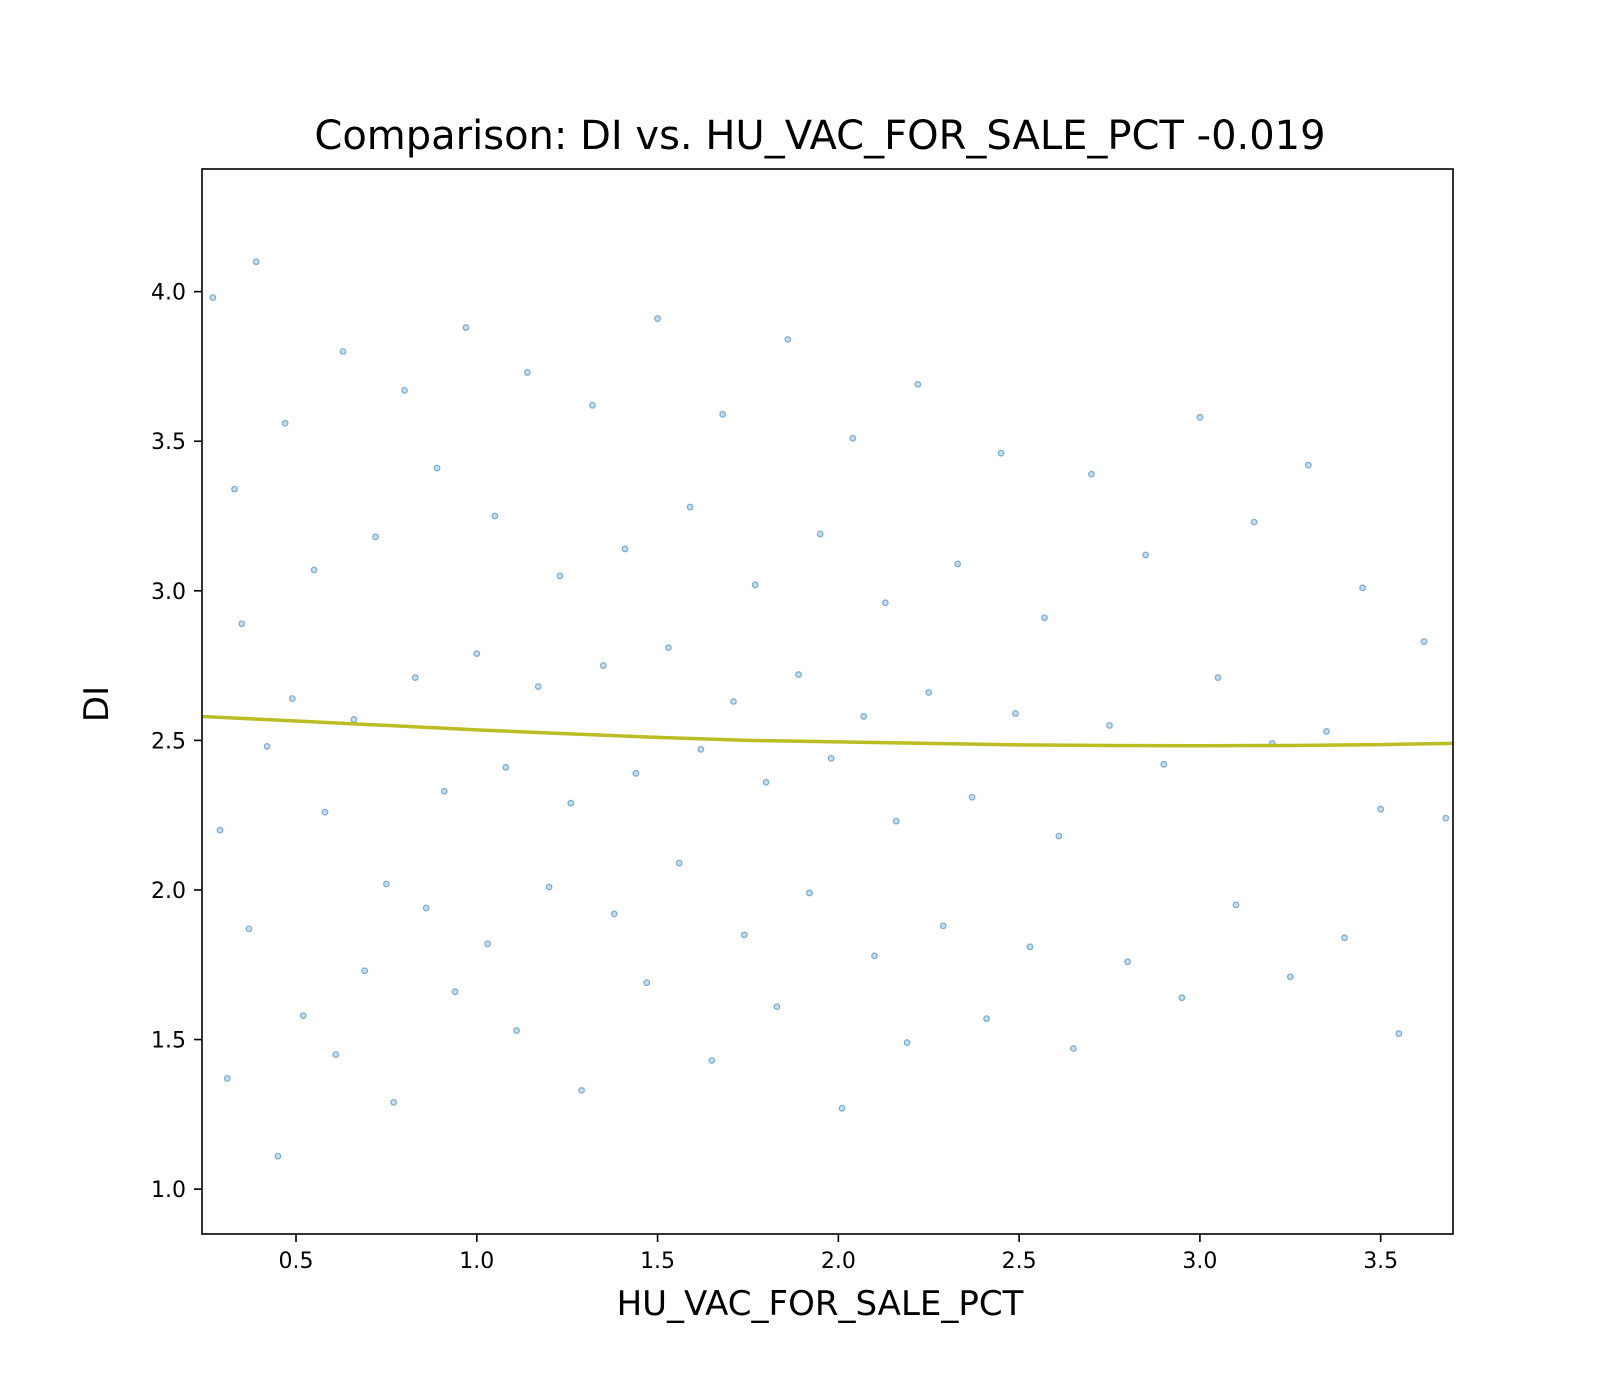 The image size is (1600, 1400). What do you see at coordinates (168, 1190) in the screenshot?
I see `y-tick-label: 1.0` at bounding box center [168, 1190].